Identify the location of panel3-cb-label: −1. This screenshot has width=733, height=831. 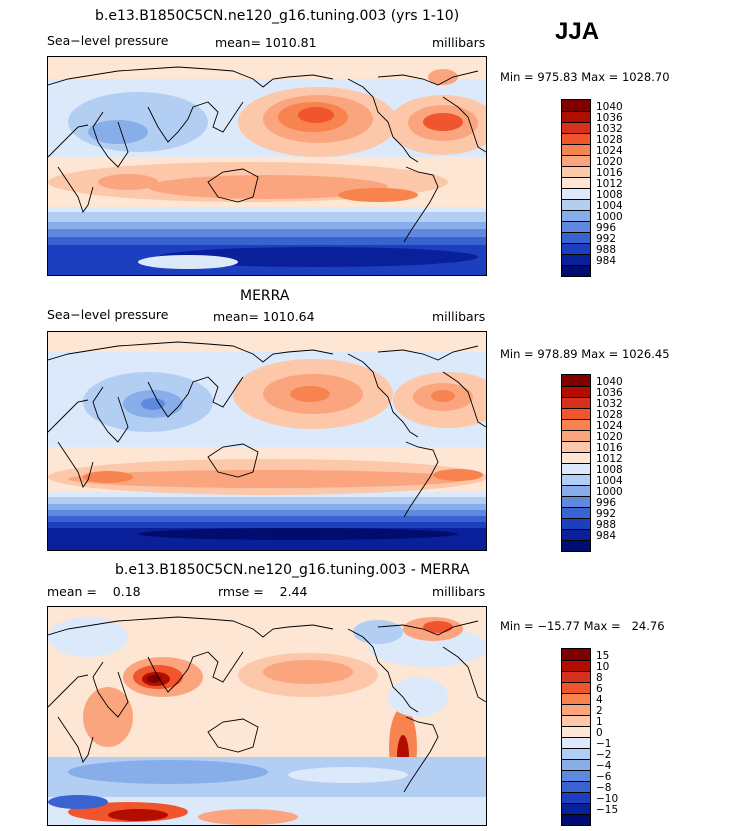
(604, 744).